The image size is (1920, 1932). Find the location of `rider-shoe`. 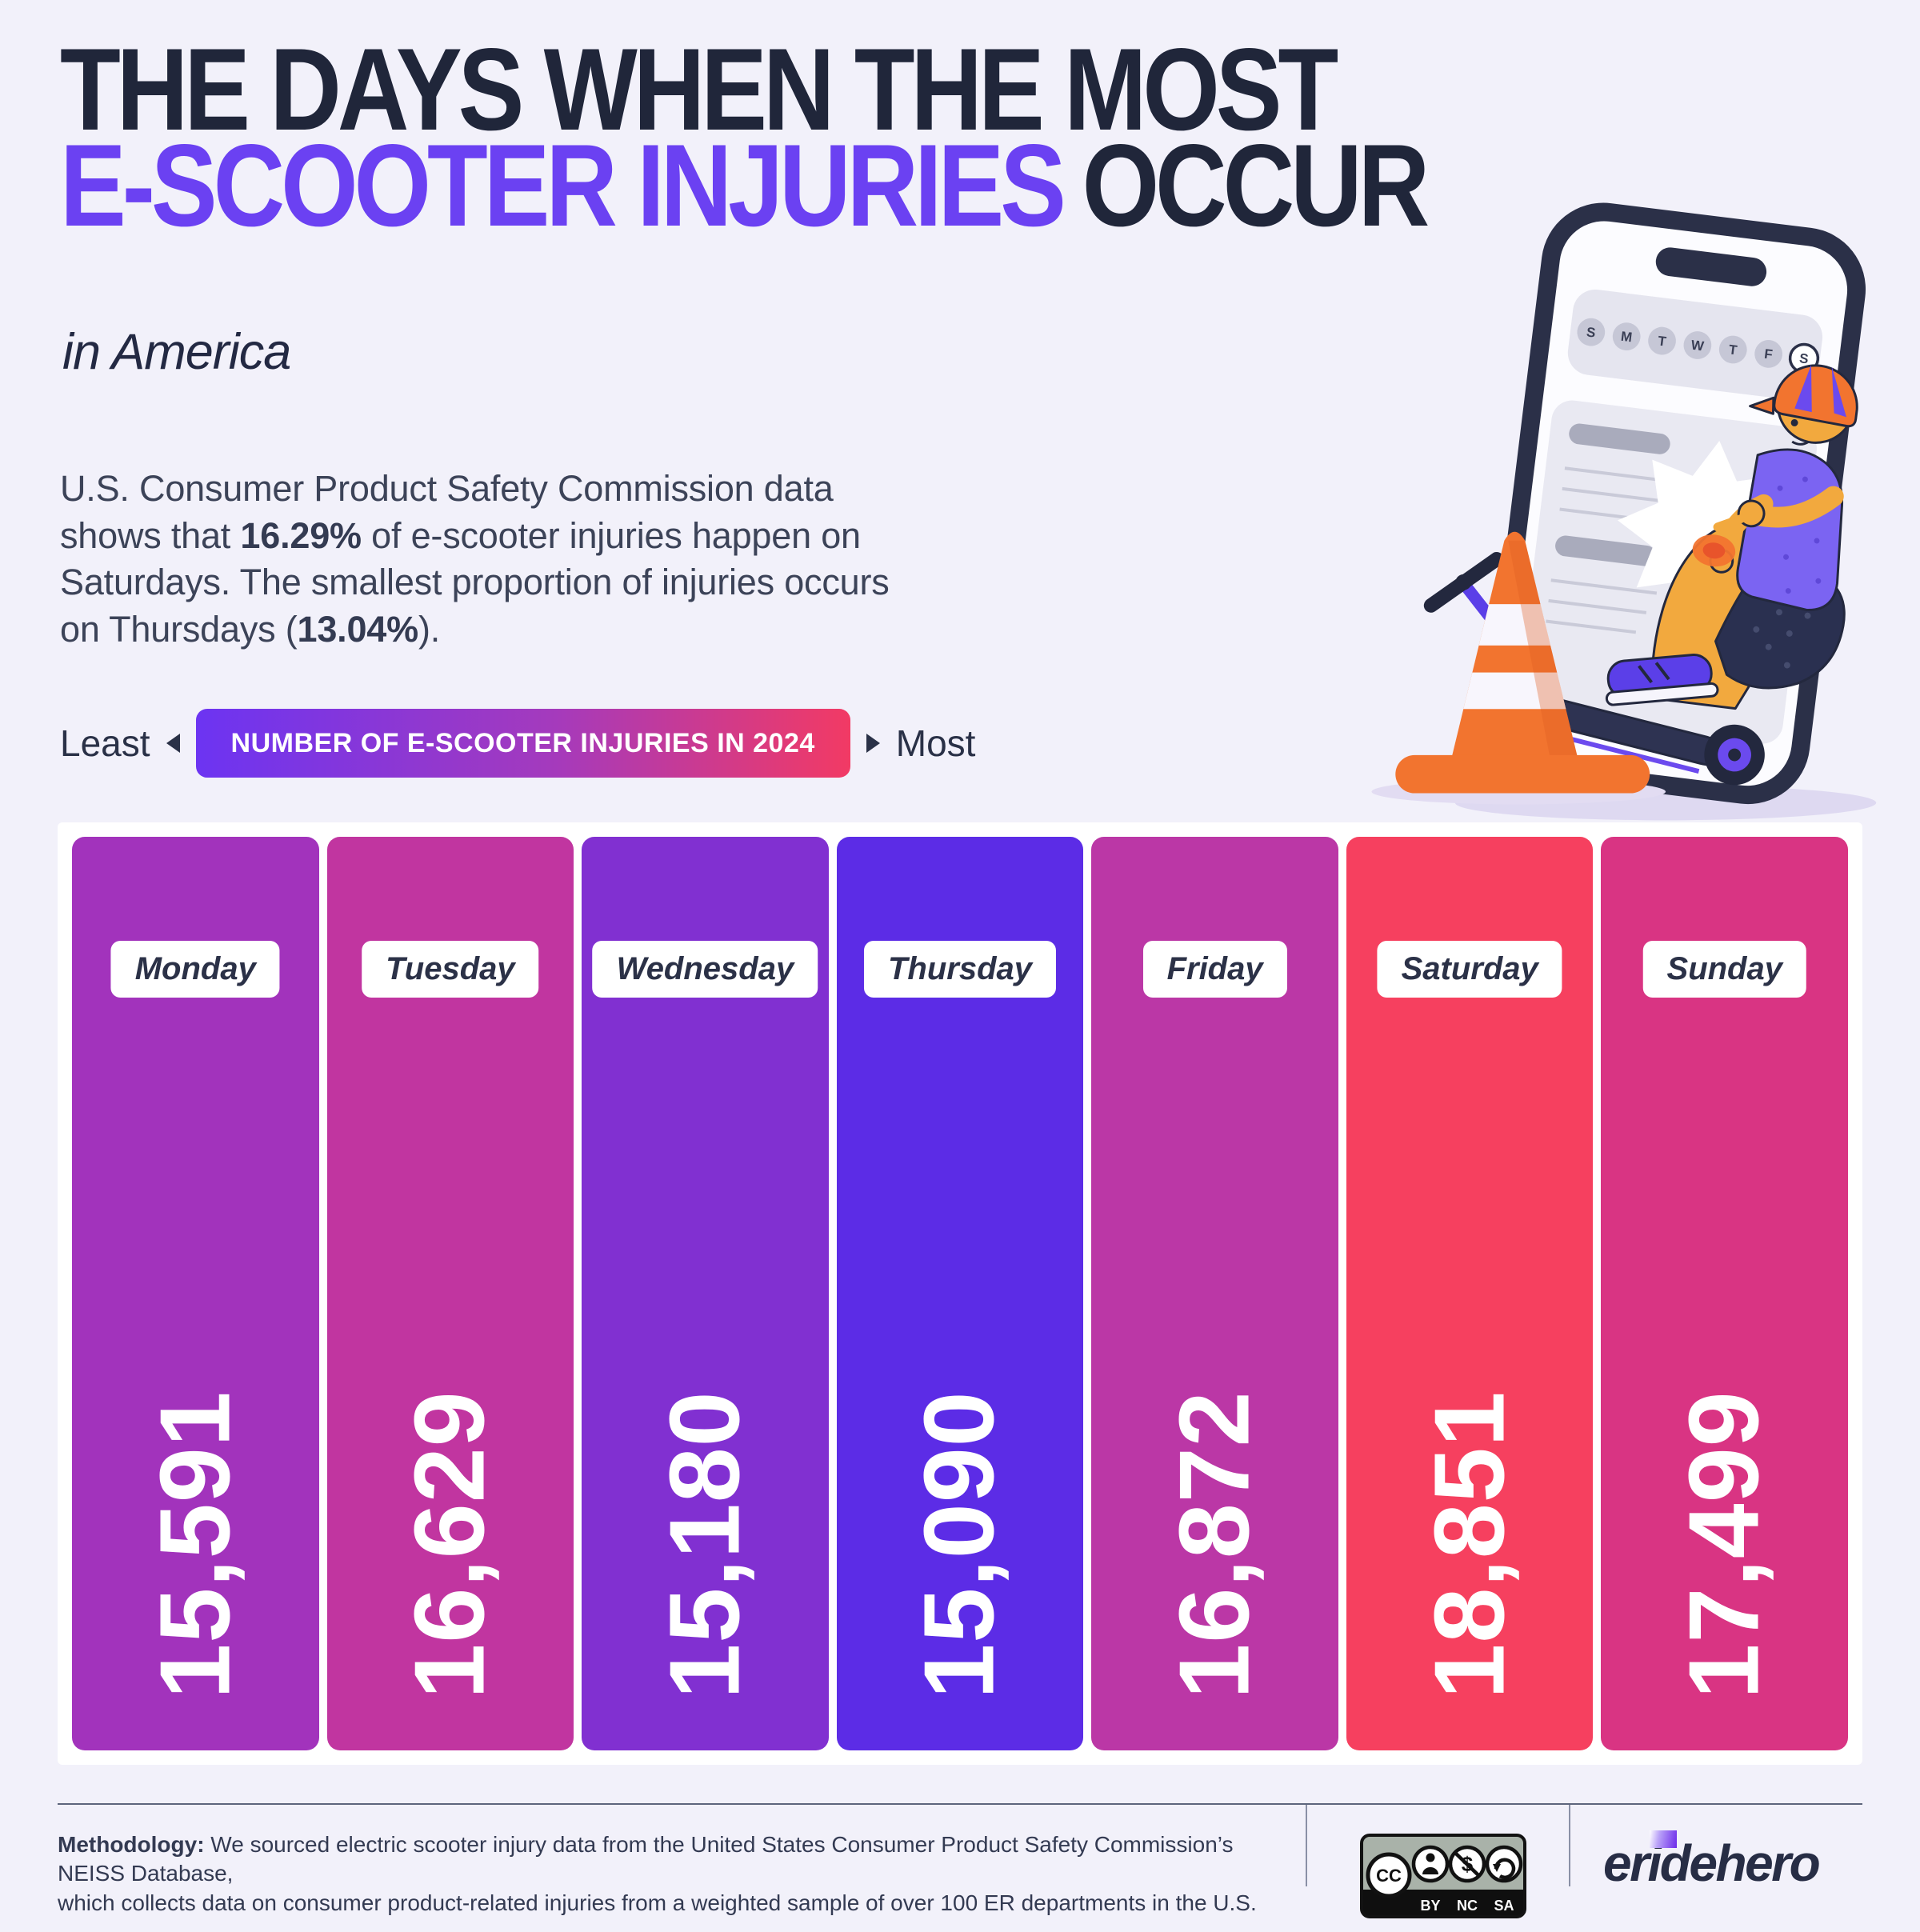

rider-shoe is located at coordinates (1662, 680).